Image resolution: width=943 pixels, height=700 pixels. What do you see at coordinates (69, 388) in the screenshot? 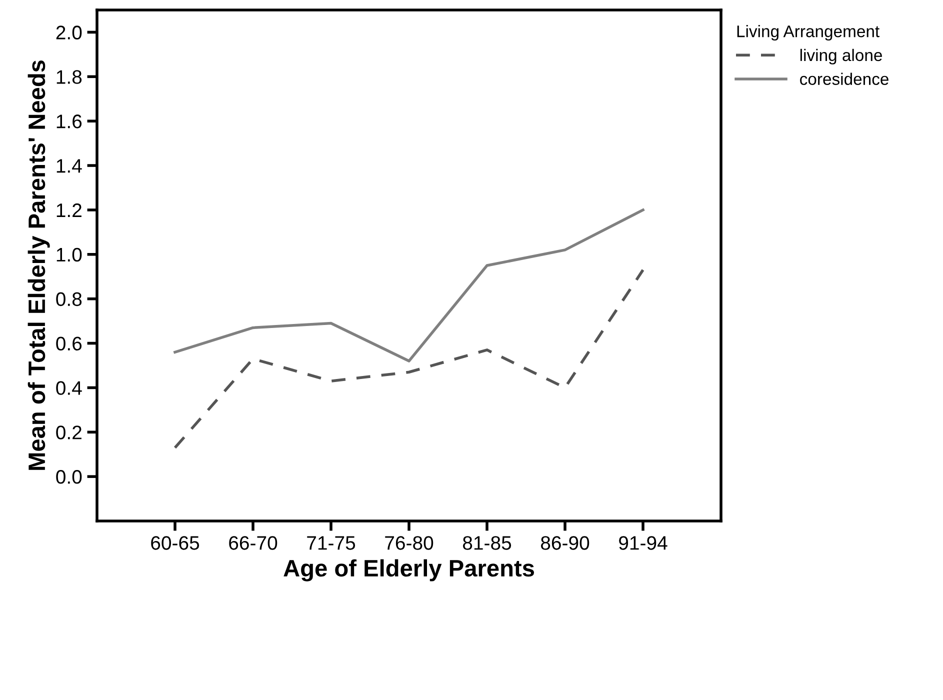
I see `y-tick-label: 0.4` at bounding box center [69, 388].